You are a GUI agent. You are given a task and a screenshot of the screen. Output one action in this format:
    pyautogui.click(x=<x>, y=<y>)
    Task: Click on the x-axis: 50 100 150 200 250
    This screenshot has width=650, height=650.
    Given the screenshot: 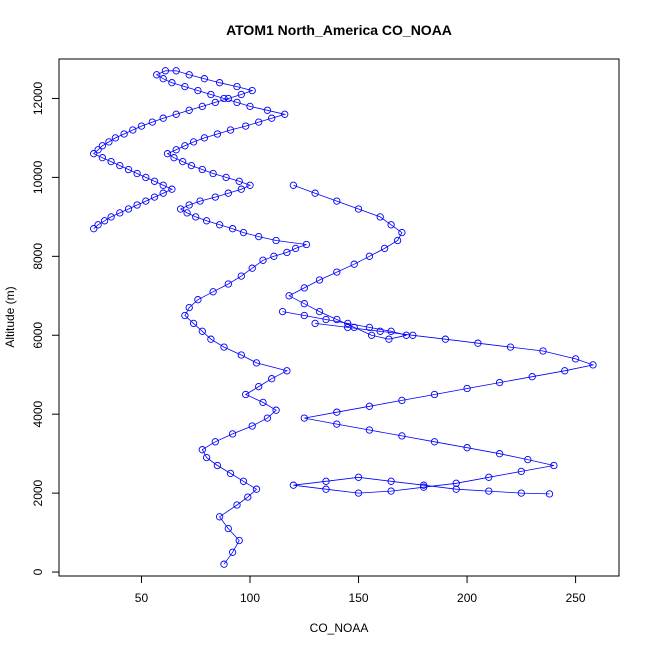 What is the action you would take?
    pyautogui.click(x=360, y=590)
    